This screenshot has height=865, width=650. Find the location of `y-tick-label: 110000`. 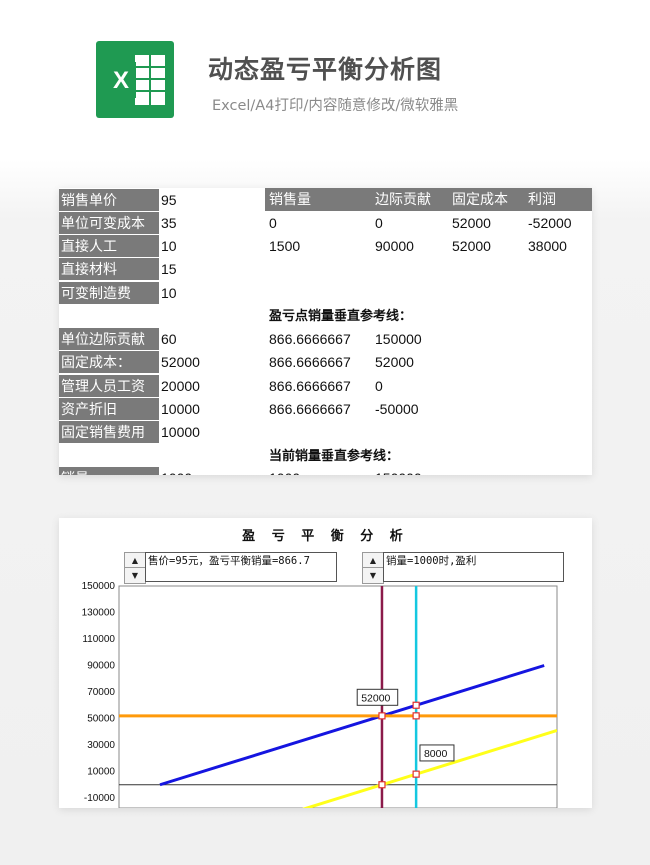

y-tick-label: 110000 is located at coordinates (98, 639).